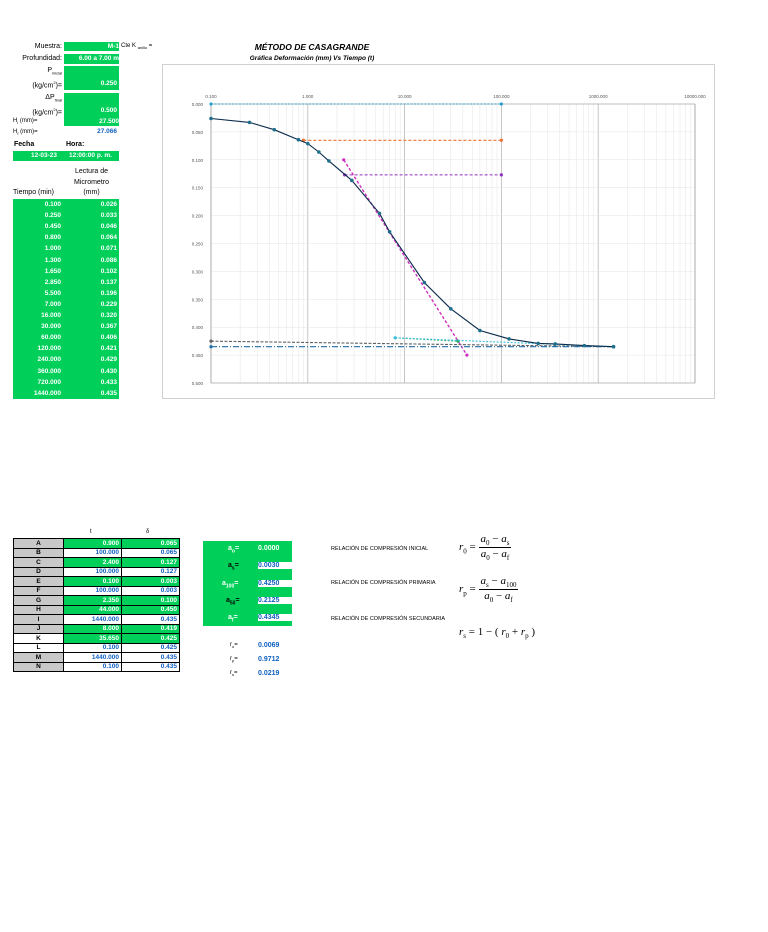 This screenshot has height=932, width=768. What do you see at coordinates (66, 226) in the screenshot?
I see `reading-row: 0.450 0.046` at bounding box center [66, 226].